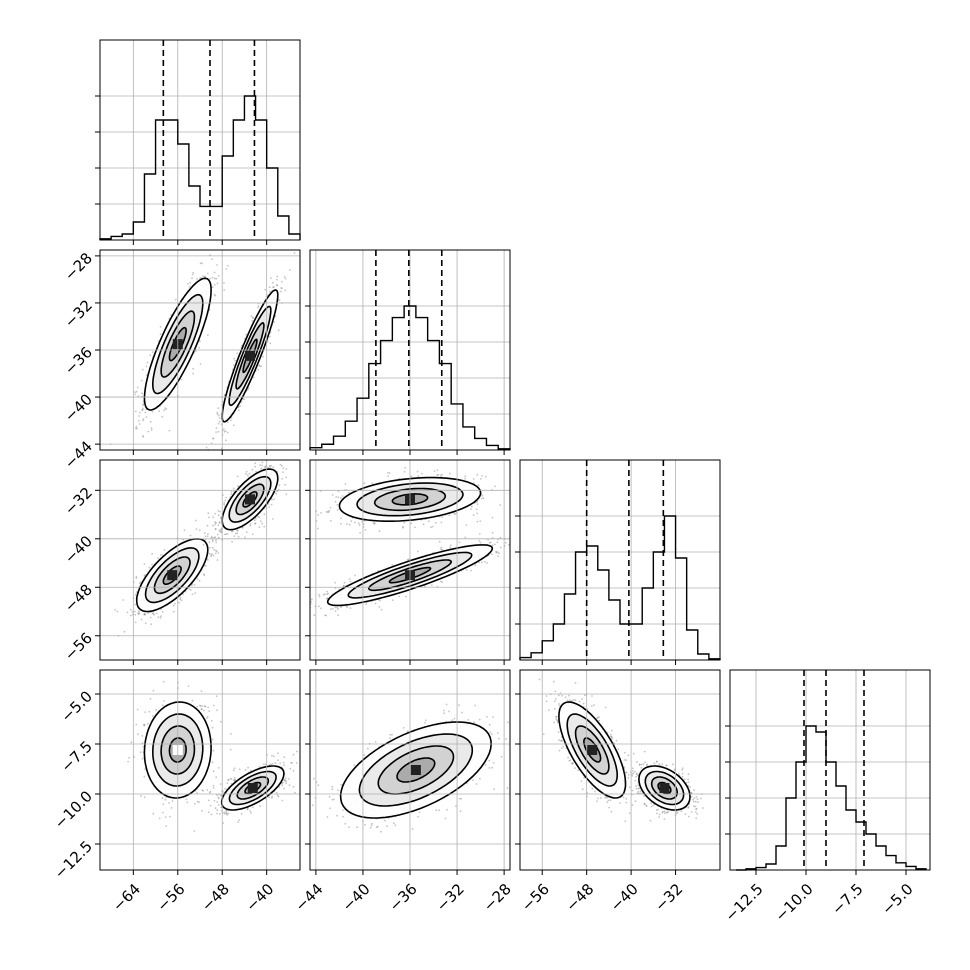  I want to click on pair-0-1-ytick-label: −32, so click(78, 313).